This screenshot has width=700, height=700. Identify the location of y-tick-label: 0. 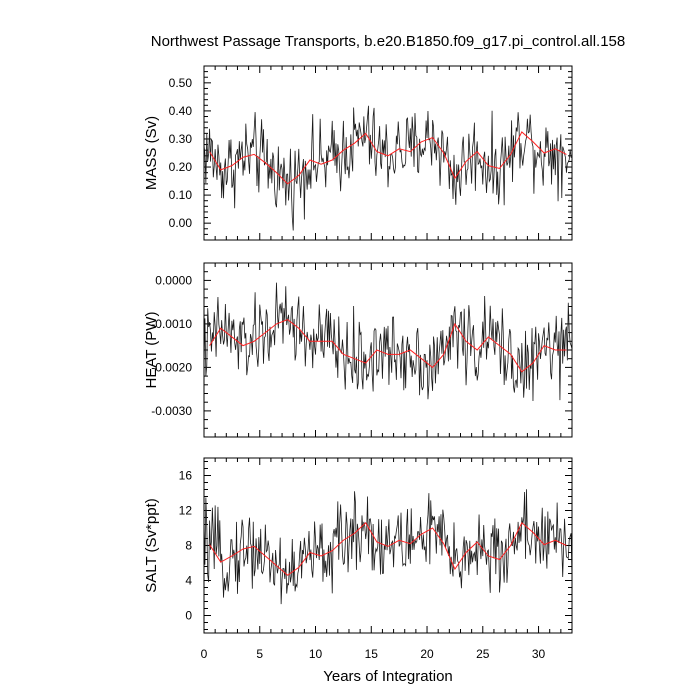
(188, 616).